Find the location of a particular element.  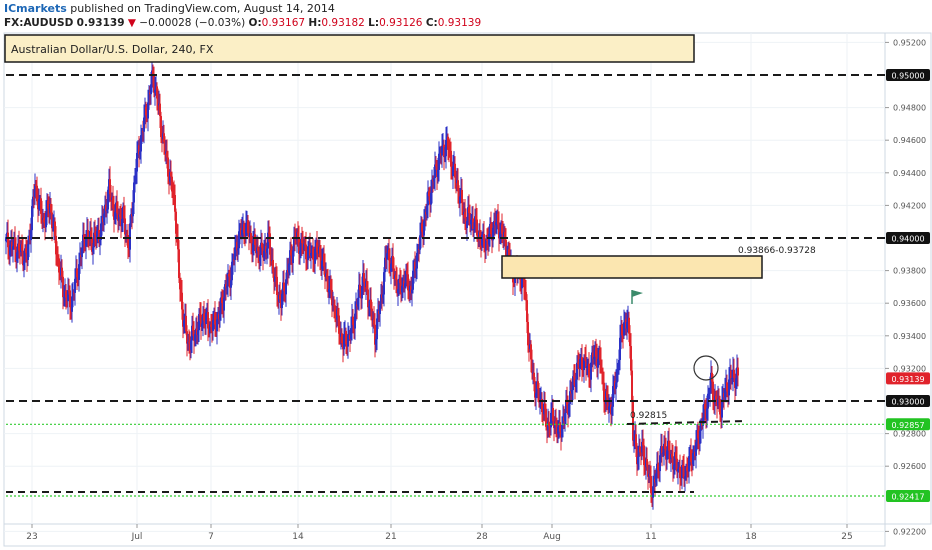

time-tick-label: 23 is located at coordinates (31, 537).